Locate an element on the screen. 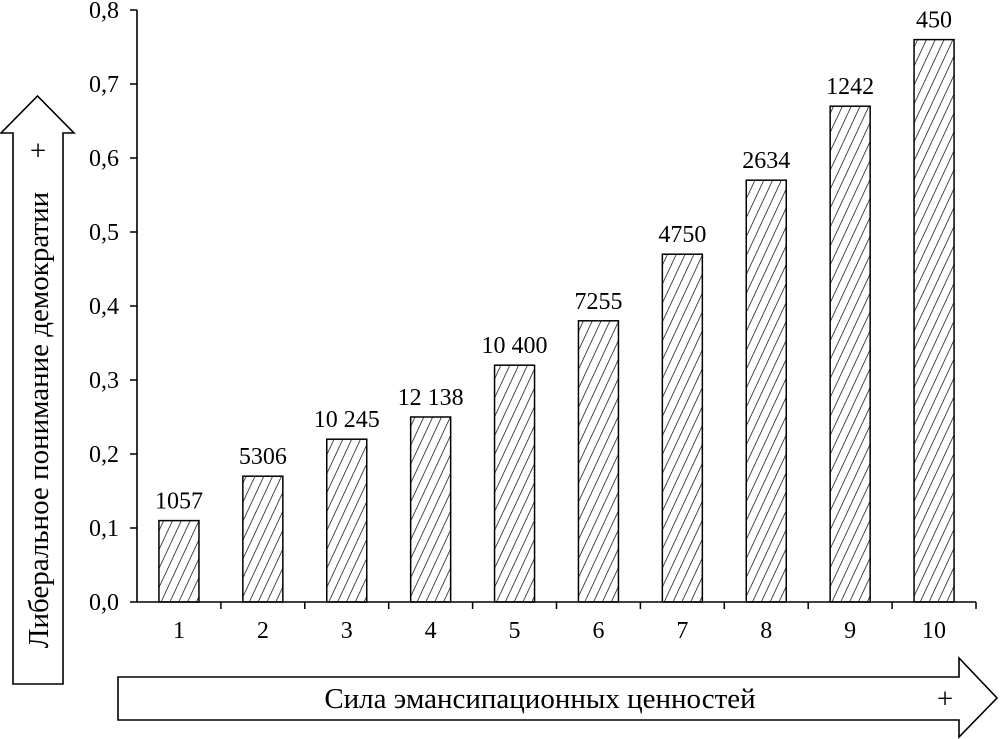 This screenshot has width=1000, height=739. x-category-label: 4 is located at coordinates (431, 631).